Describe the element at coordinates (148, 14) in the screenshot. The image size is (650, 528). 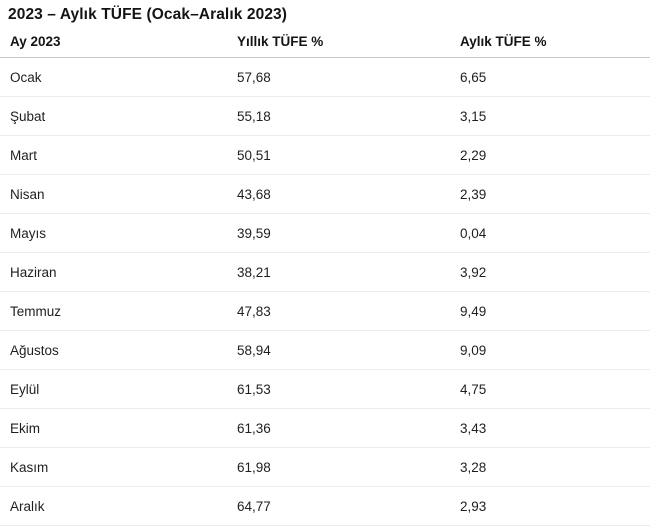
I see `page-title: 2023 – Aylık TÜFE (Ocak–Aralık 2023)` at that location.